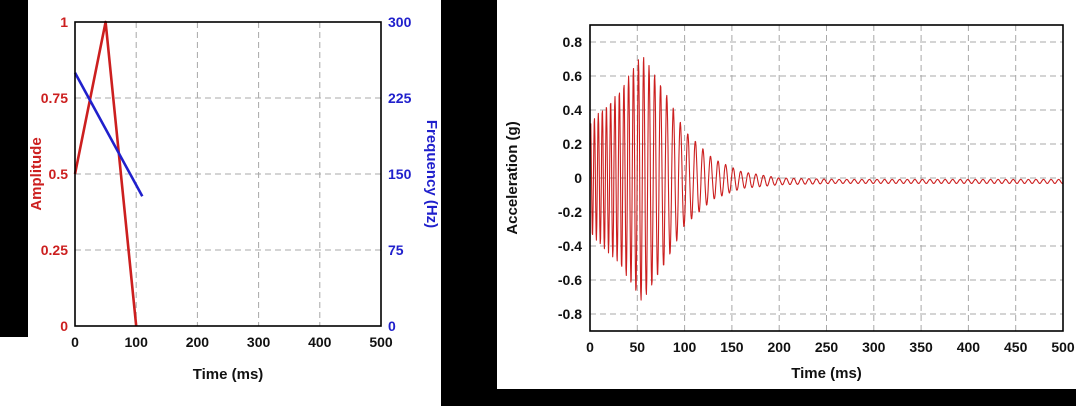  I want to click on y-left-tick-label: 0.25, so click(54, 250).